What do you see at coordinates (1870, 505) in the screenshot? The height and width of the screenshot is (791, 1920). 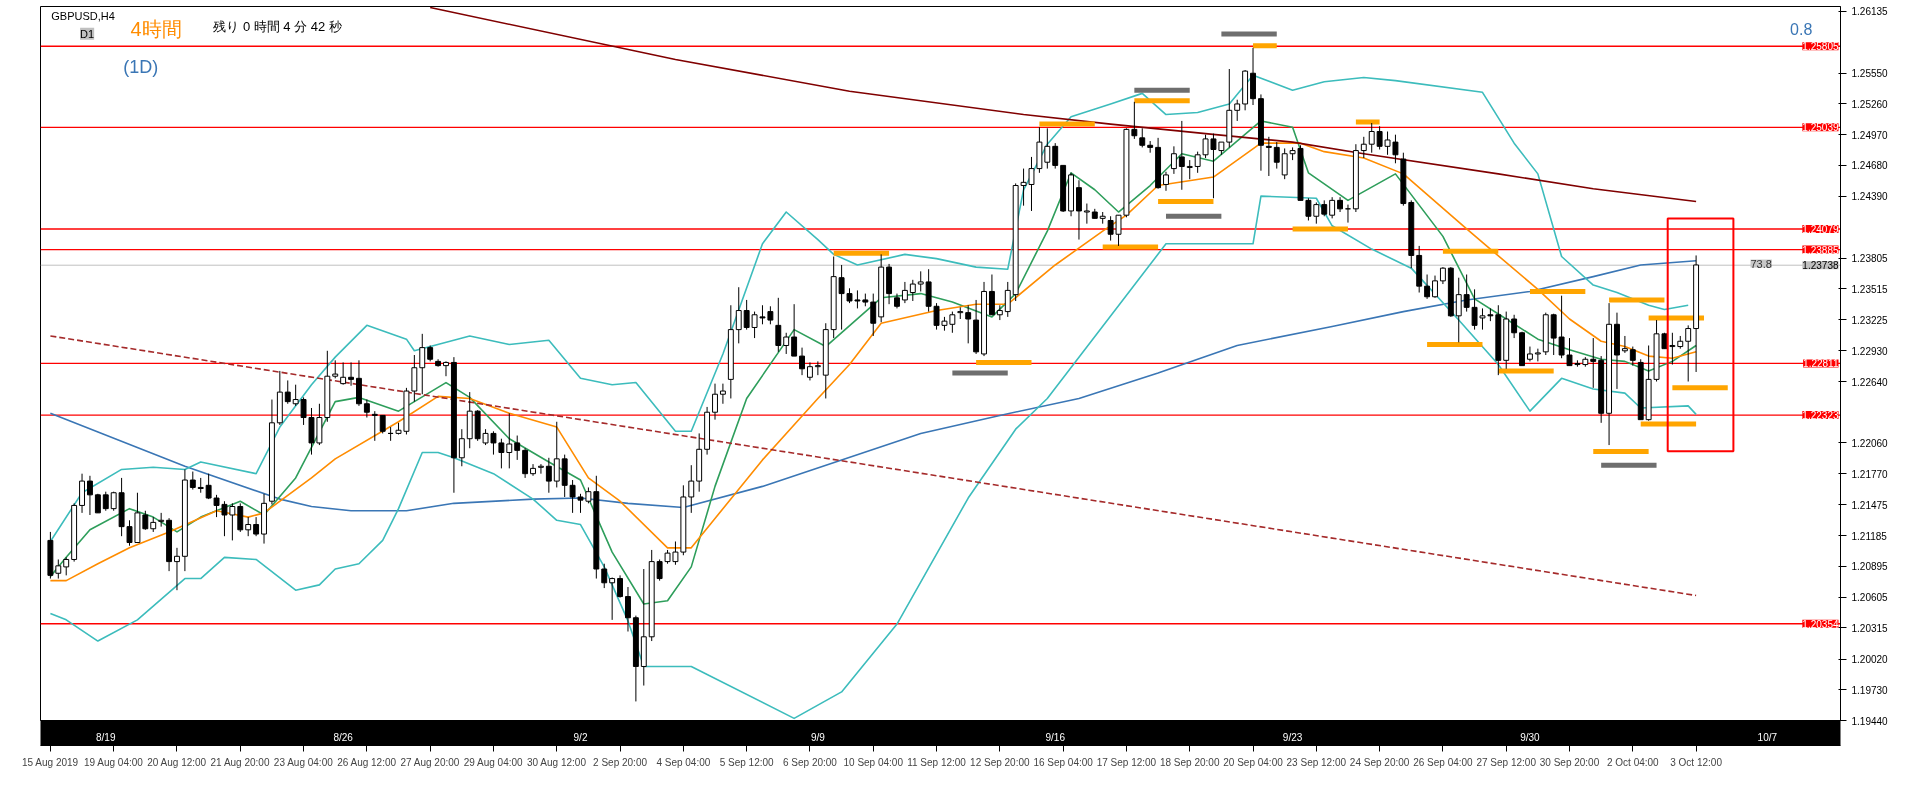 I see `y-tick-label: 1.21475` at bounding box center [1870, 505].